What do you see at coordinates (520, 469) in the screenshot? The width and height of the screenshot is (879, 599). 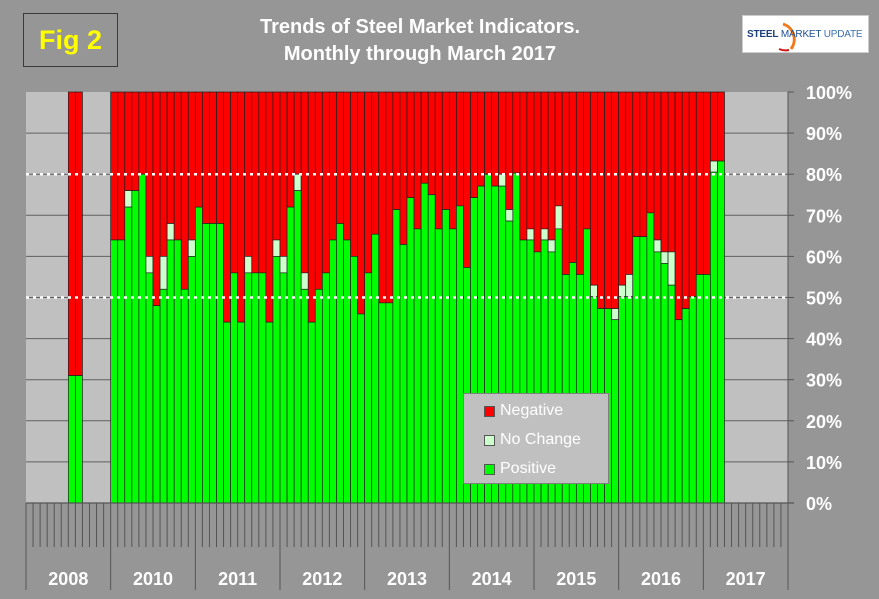 I see `legend-item-positive: Positive` at bounding box center [520, 469].